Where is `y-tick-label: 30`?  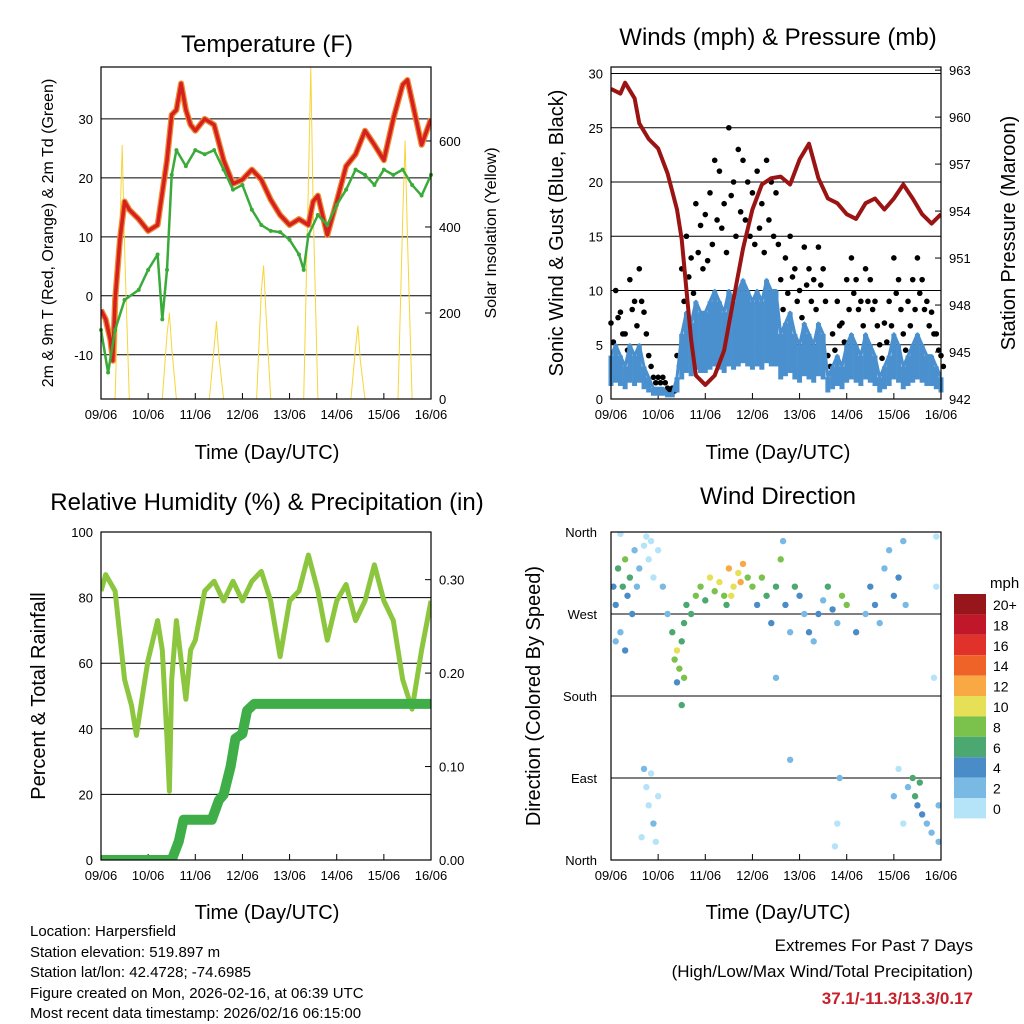
y-tick-label: 30 is located at coordinates (86, 119).